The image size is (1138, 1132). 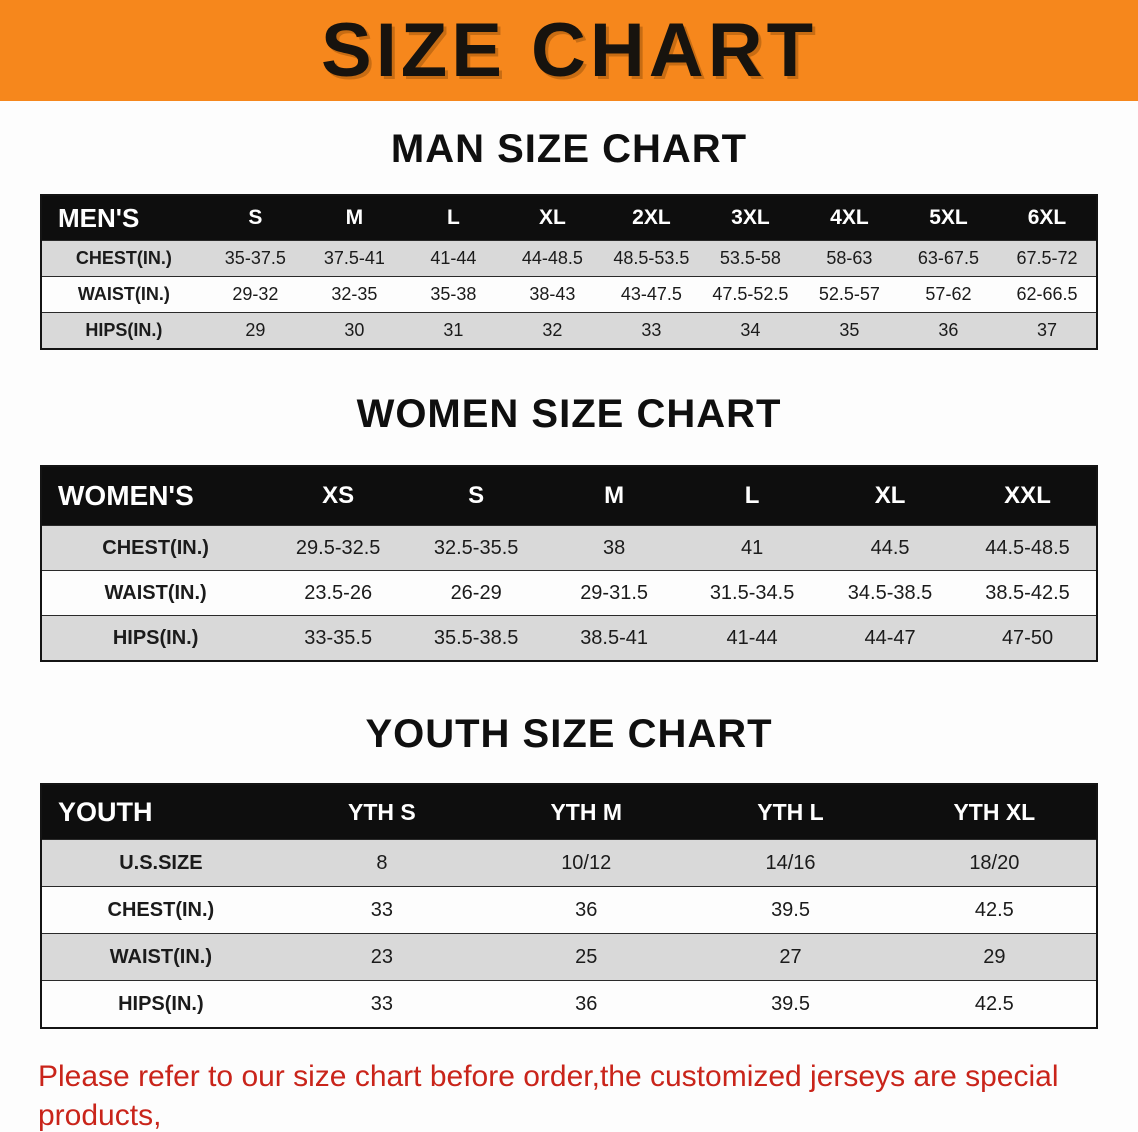 What do you see at coordinates (790, 956) in the screenshot?
I see `size-value: 27` at bounding box center [790, 956].